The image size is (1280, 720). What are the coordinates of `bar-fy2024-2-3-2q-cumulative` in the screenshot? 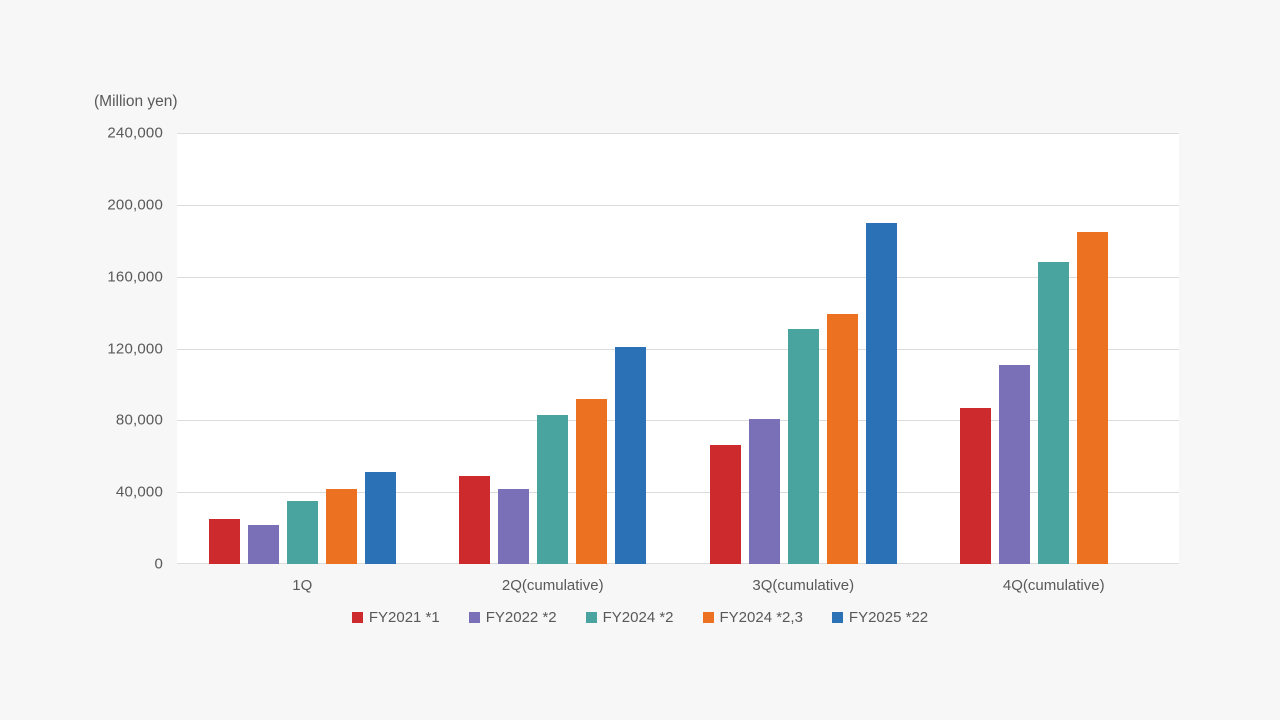 It's located at (592, 481).